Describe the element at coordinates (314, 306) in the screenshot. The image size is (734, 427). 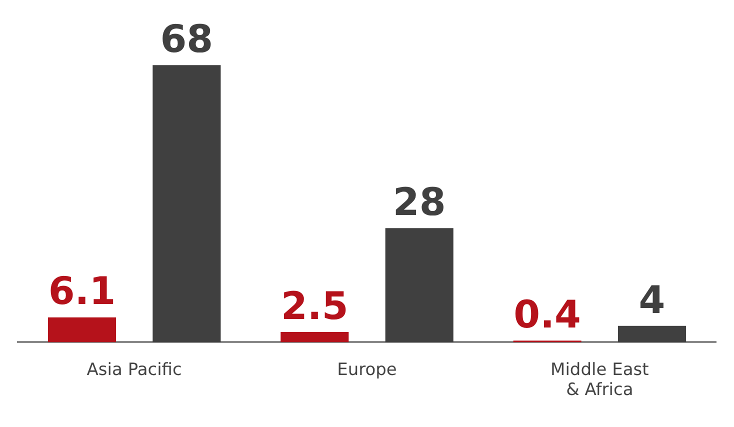
I see `data-label: 2.5` at that location.